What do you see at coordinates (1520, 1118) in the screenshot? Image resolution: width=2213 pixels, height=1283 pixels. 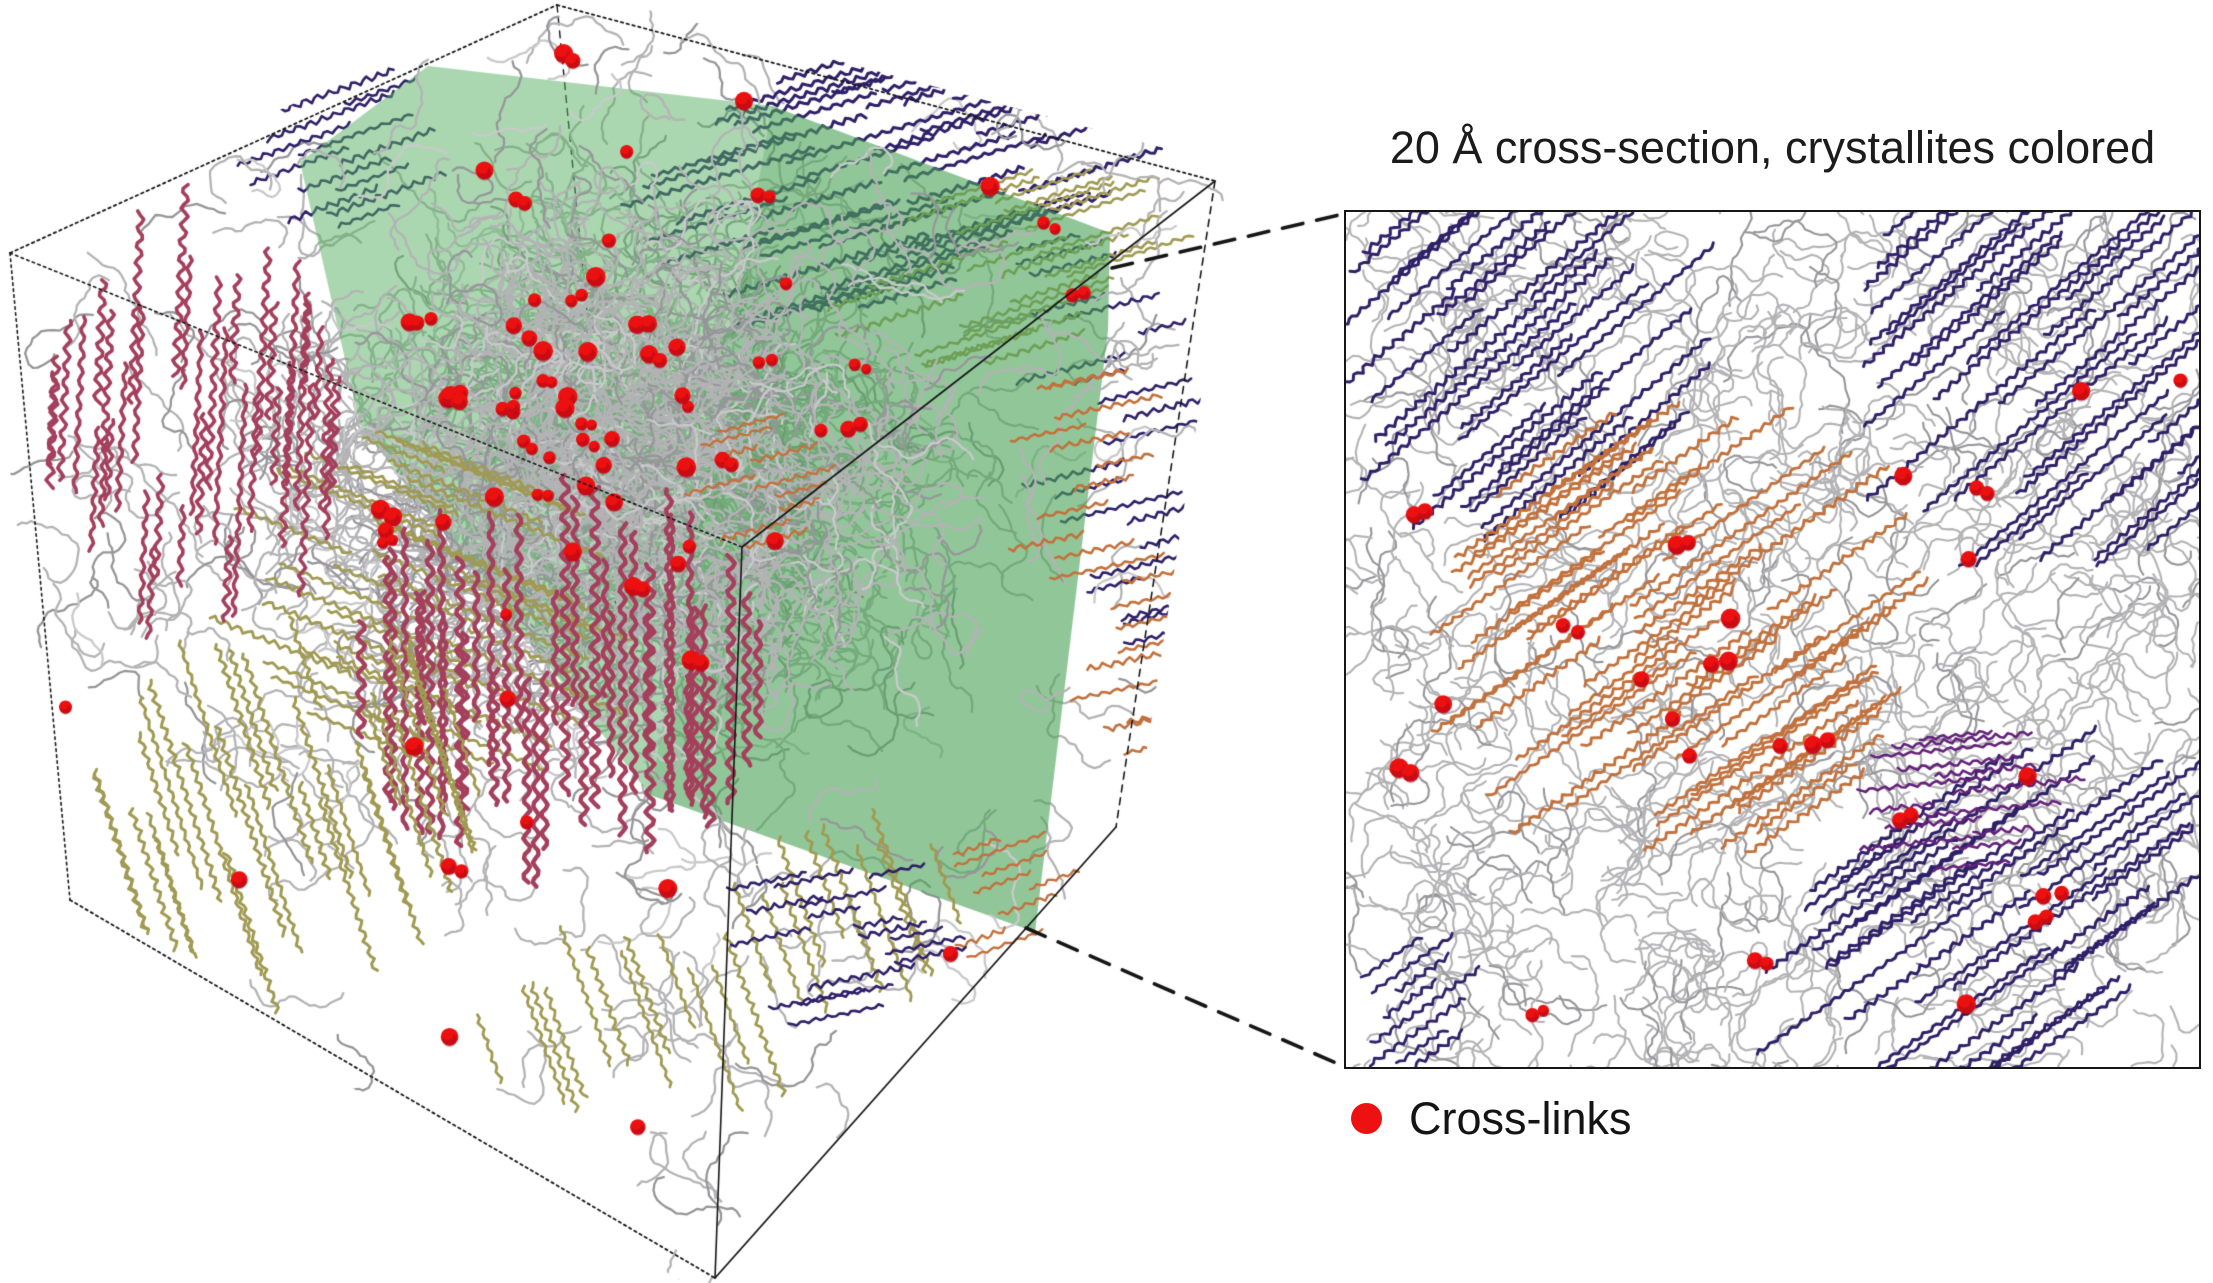 I see `crosslink-legend-label: Cross-links` at bounding box center [1520, 1118].